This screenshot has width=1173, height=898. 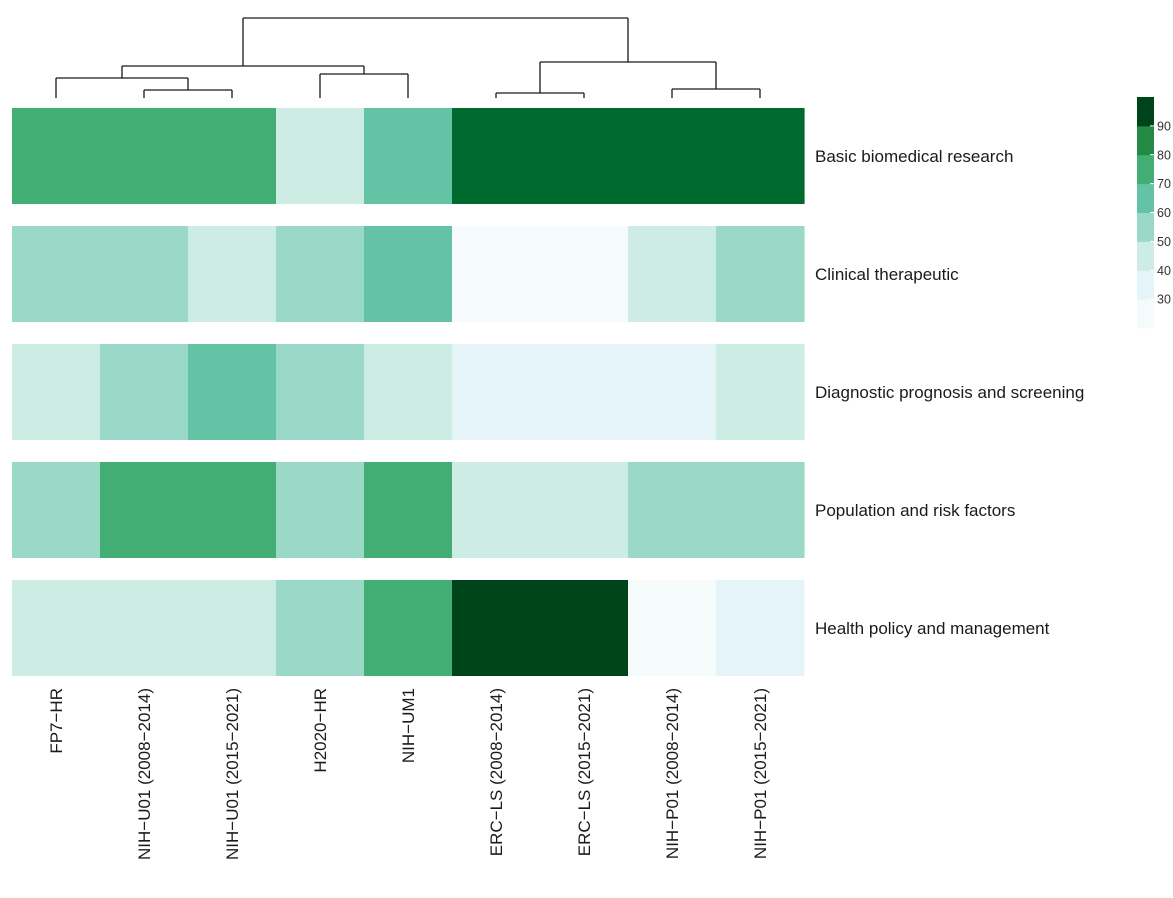 I want to click on legend-tick-label: 30, so click(x=1164, y=300).